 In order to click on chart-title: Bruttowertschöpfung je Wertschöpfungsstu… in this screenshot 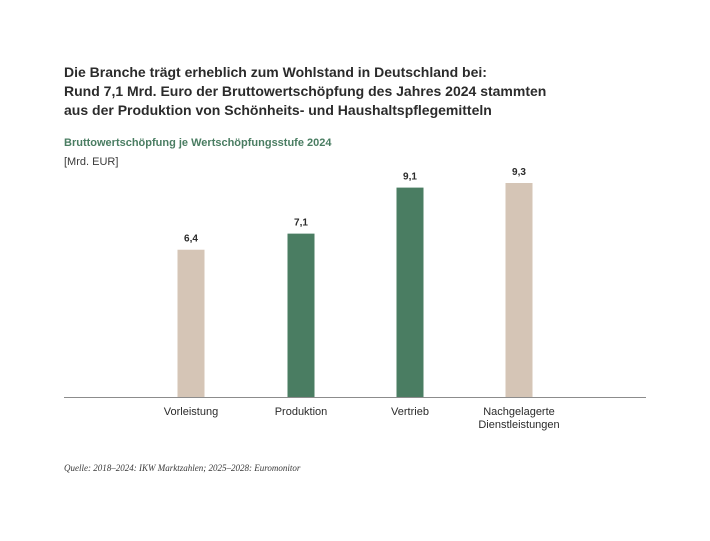, I will do `click(198, 143)`.